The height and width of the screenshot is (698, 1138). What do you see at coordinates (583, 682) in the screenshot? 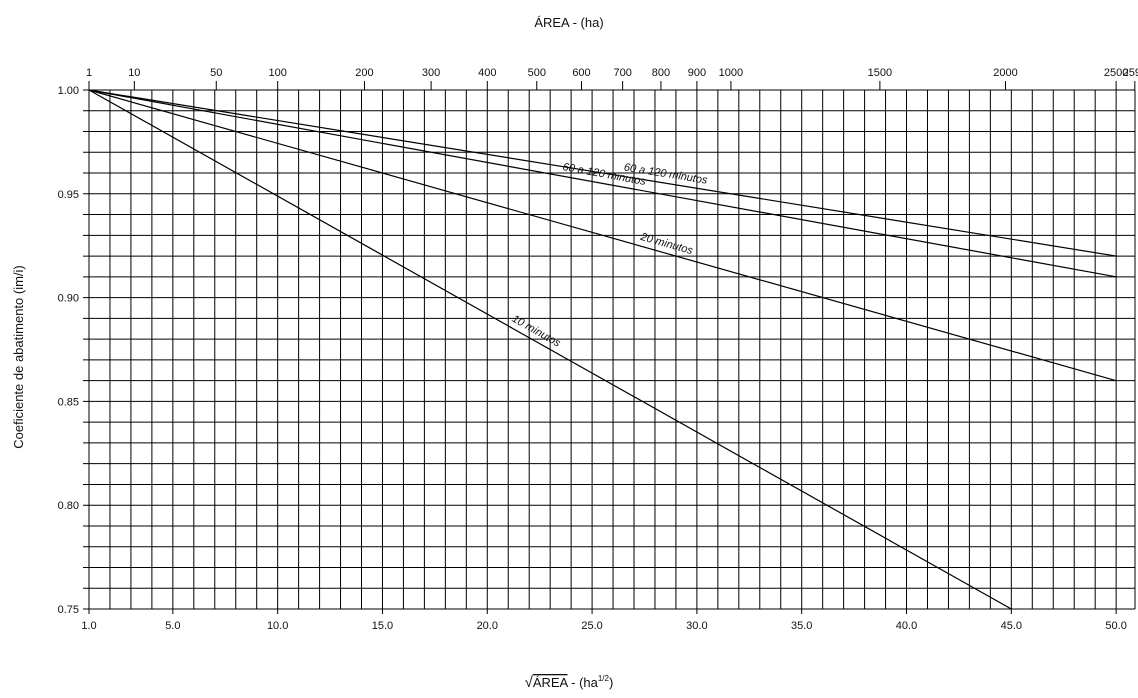
I see `x-axis-title-unit: - (ha` at bounding box center [583, 682].